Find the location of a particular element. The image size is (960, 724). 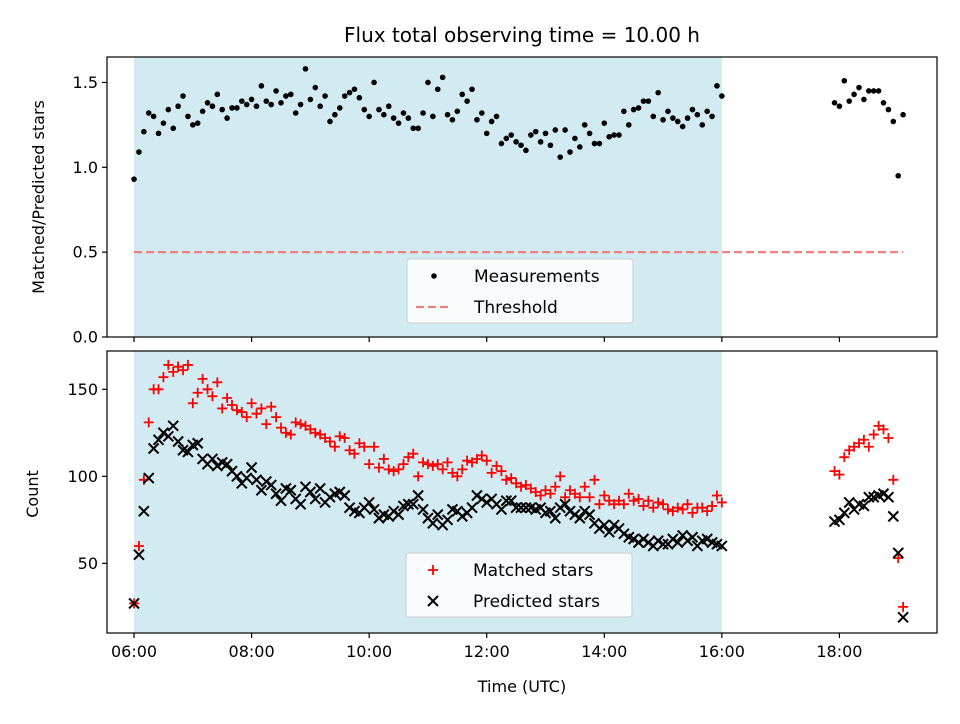

x-tick-label: 06:00 is located at coordinates (134, 651).